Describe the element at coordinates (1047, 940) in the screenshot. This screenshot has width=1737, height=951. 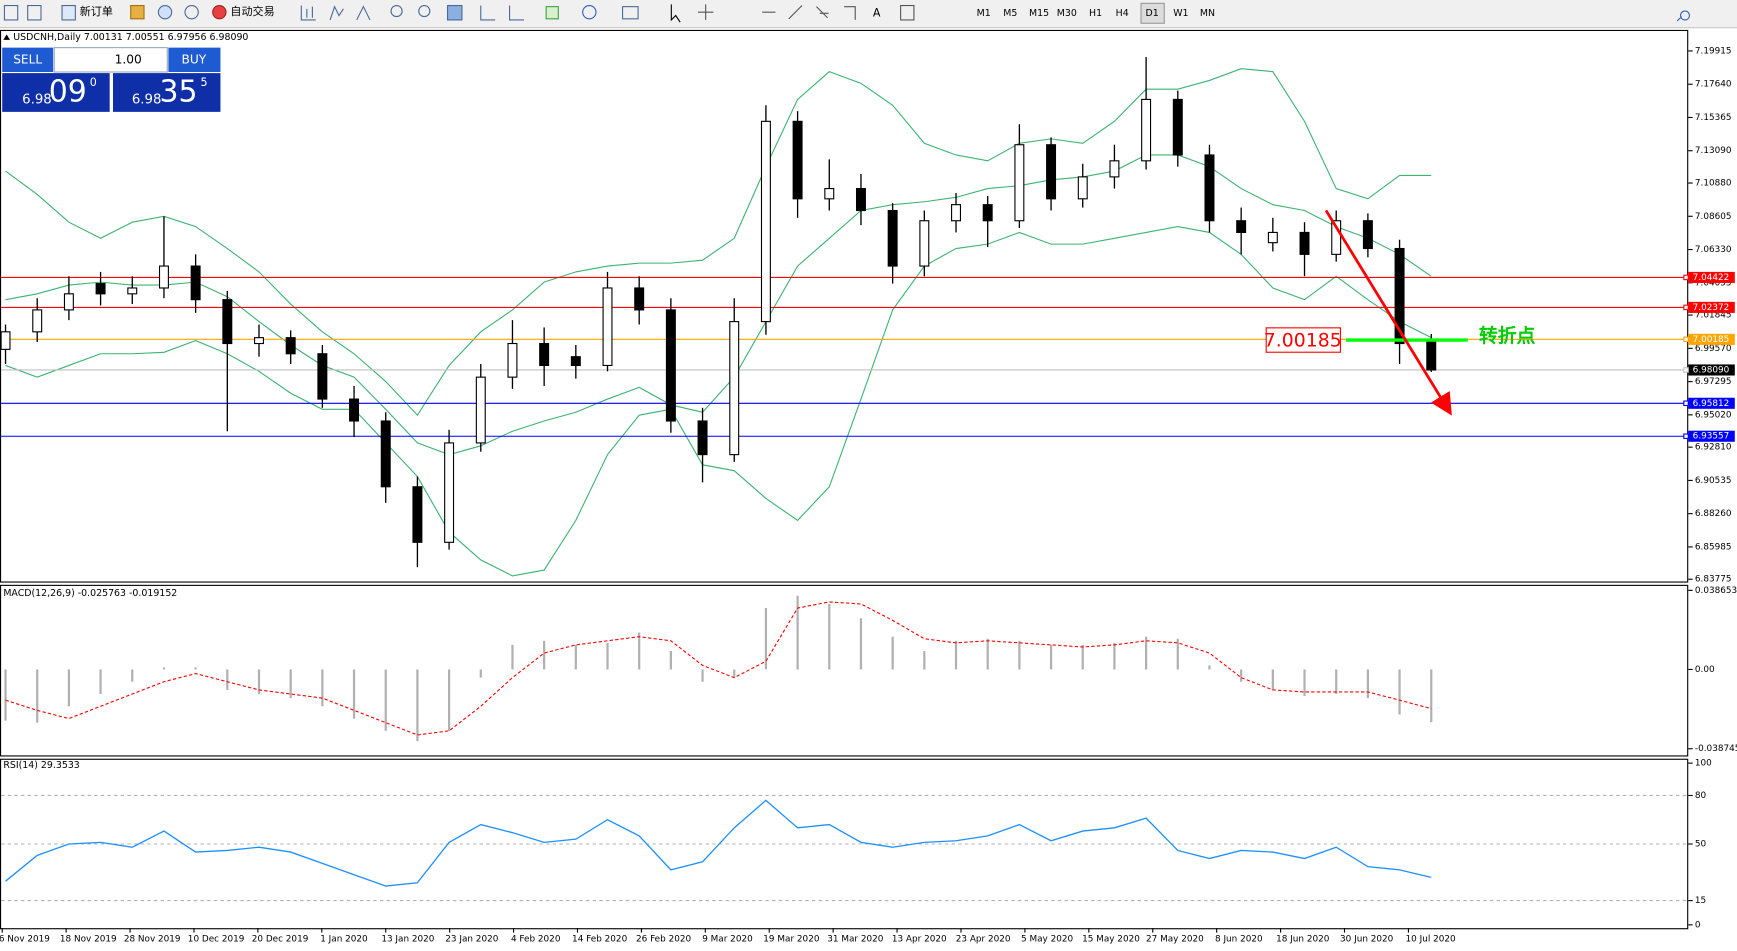
I see `x-tick-label: 5 May 2020` at that location.